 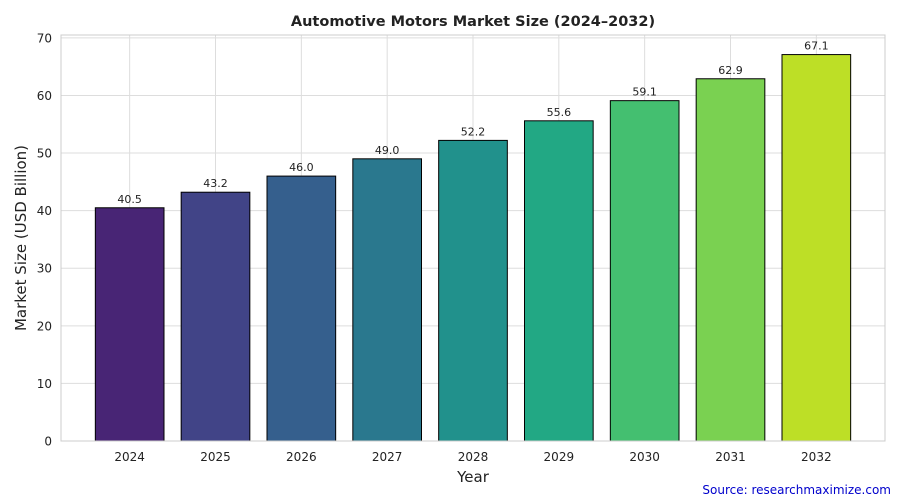 I want to click on source-note: Source: researchmaximize.com, so click(x=796, y=490).